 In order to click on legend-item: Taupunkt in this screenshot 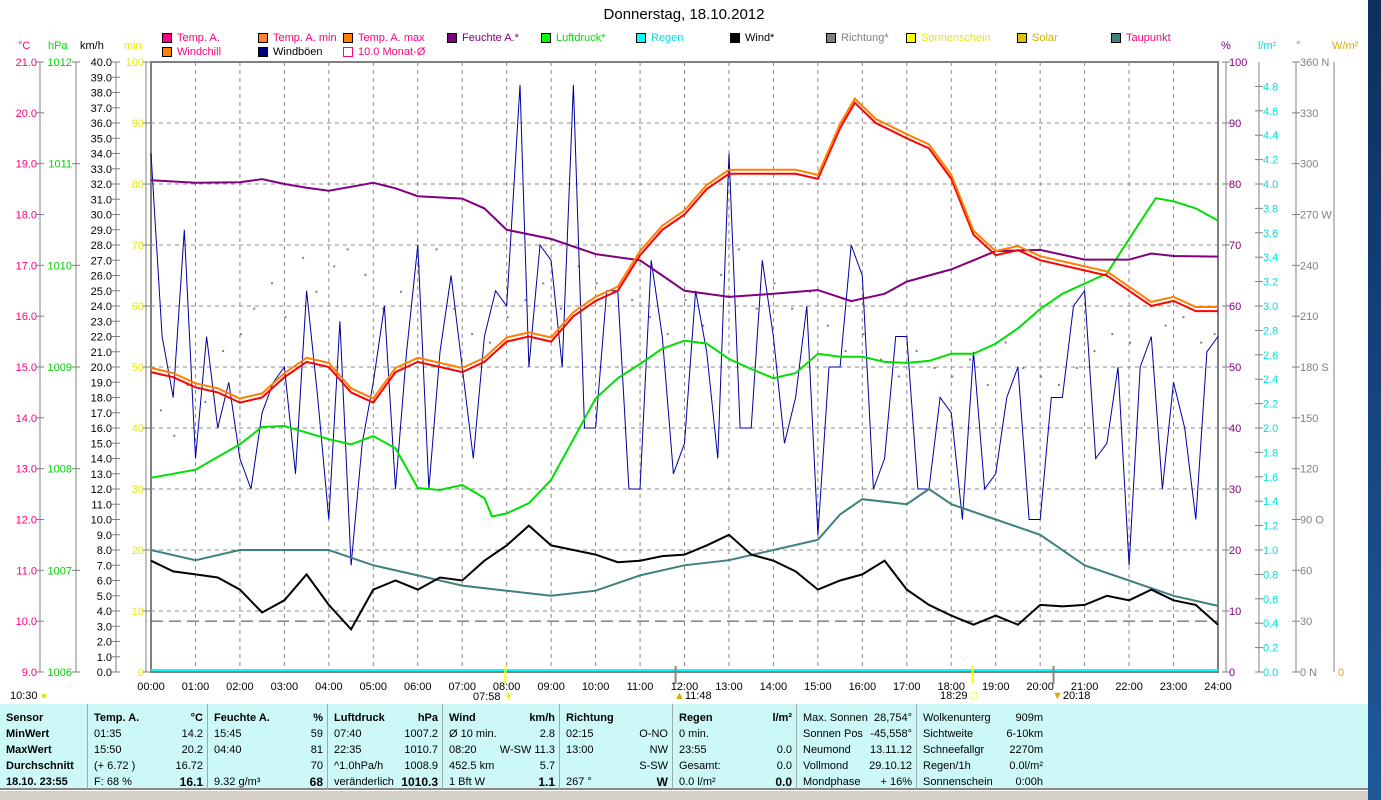, I will do `click(1141, 38)`.